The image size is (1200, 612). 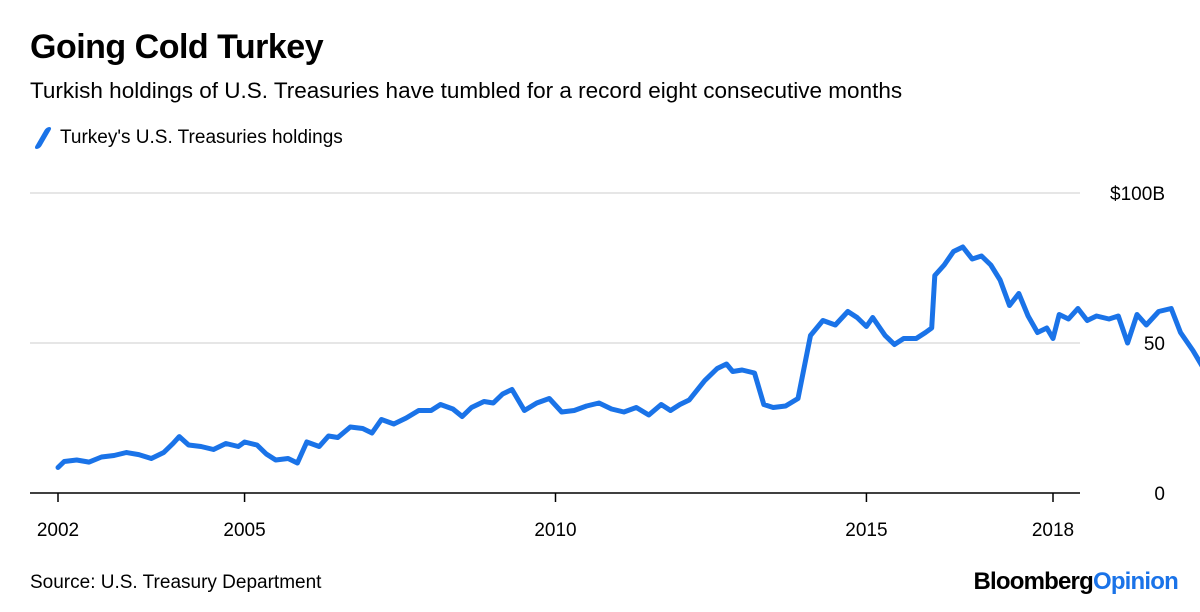 What do you see at coordinates (1135, 581) in the screenshot?
I see `brand-suffix: Opinion` at bounding box center [1135, 581].